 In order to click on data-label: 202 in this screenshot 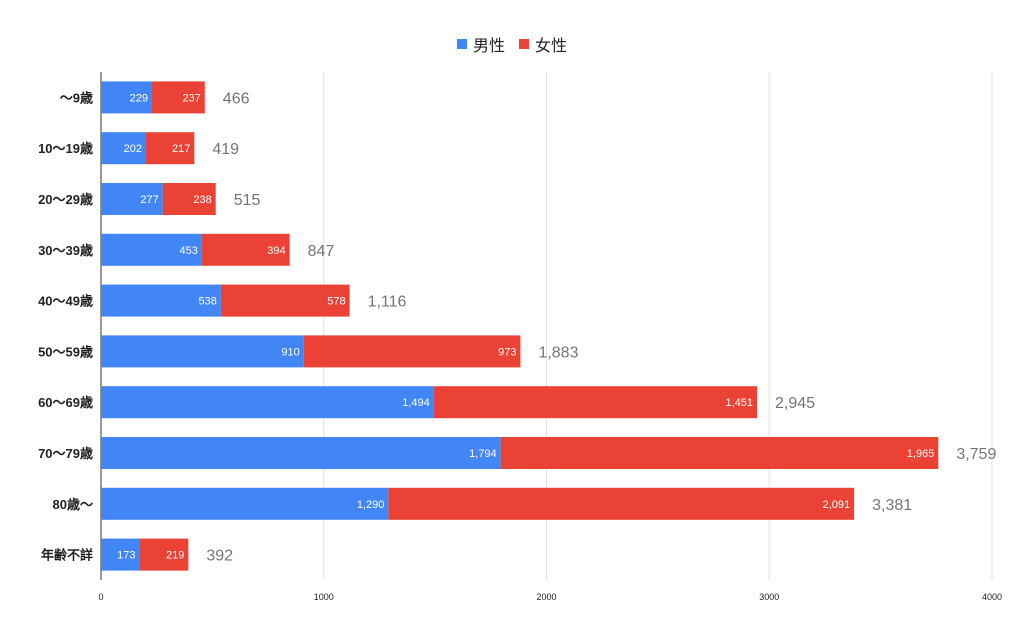, I will do `click(133, 149)`.